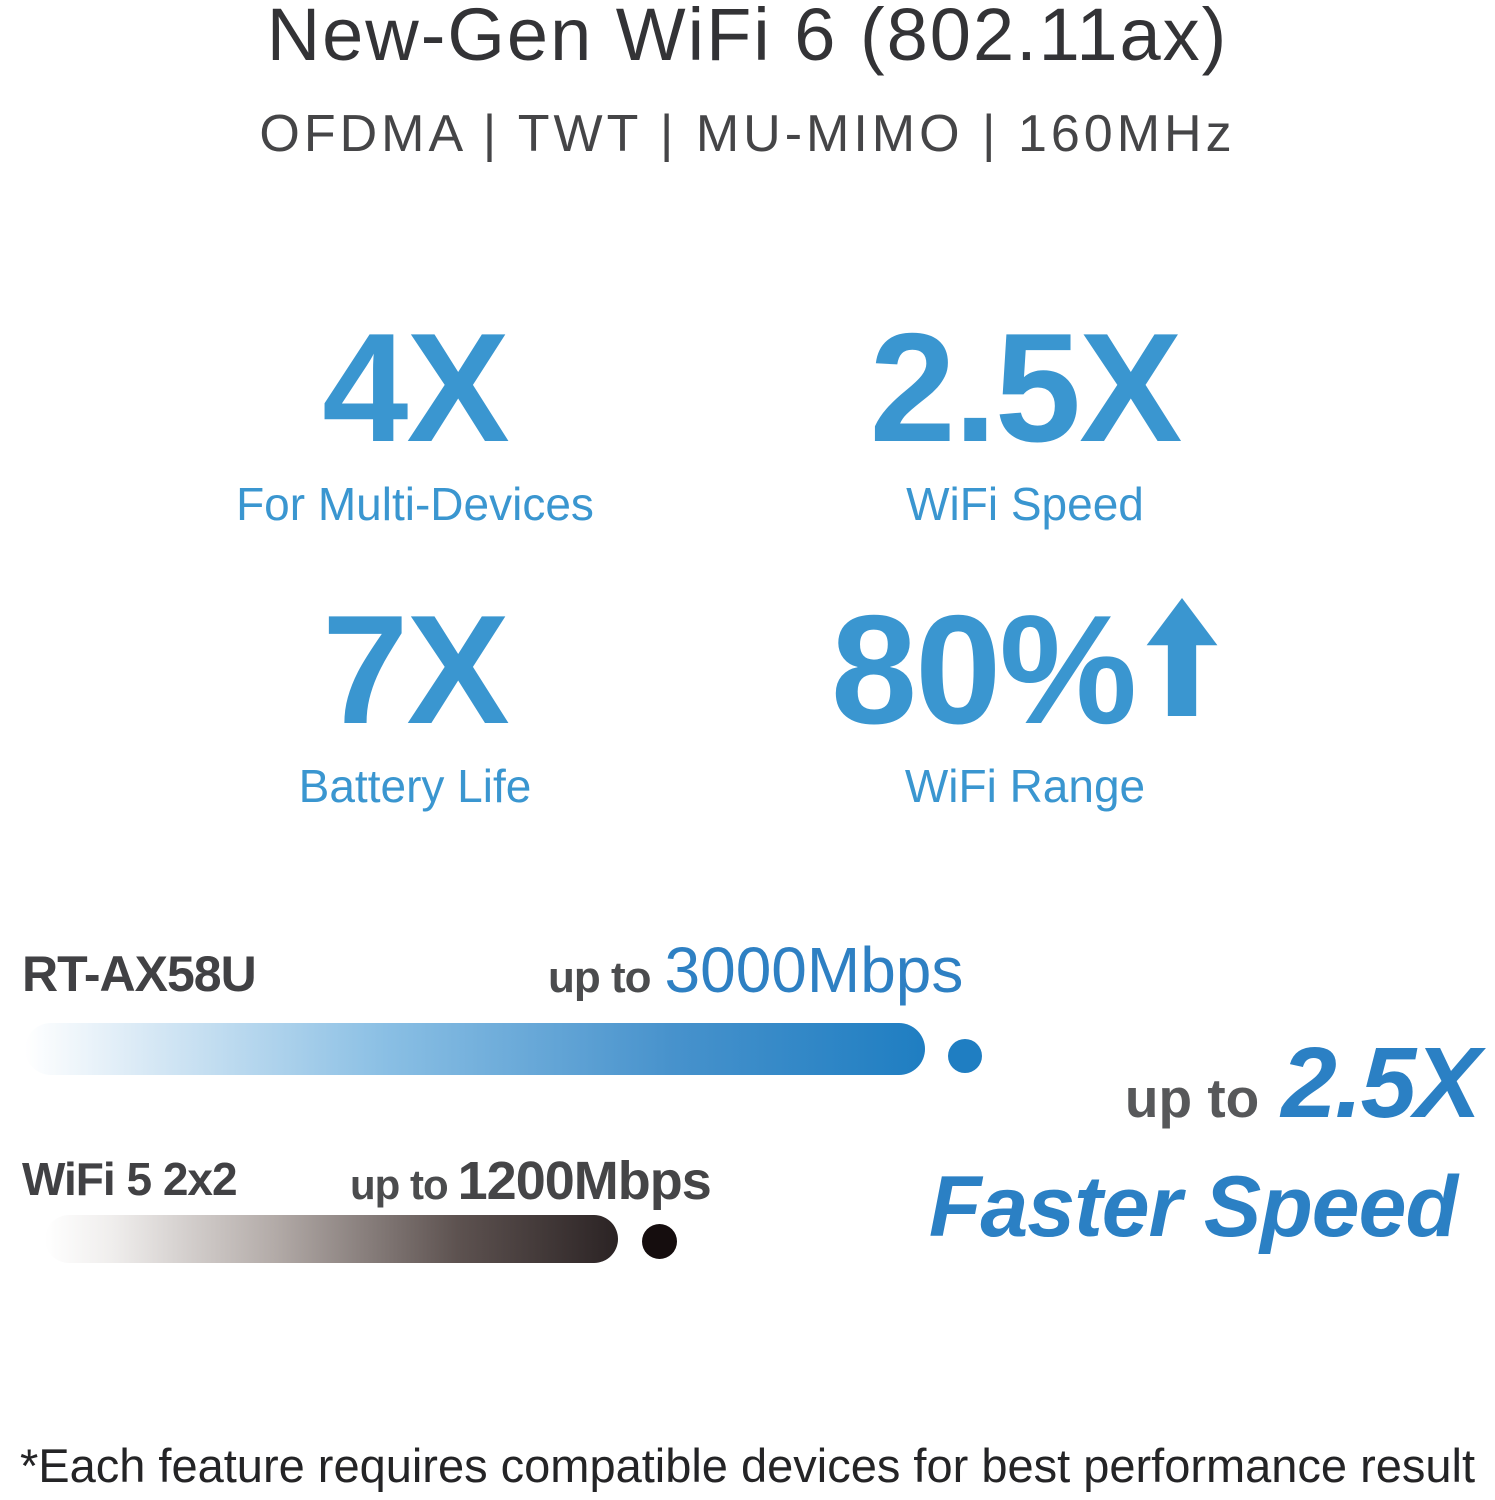 This screenshot has width=1495, height=1500. I want to click on stat-value: 2.5X, so click(1026, 387).